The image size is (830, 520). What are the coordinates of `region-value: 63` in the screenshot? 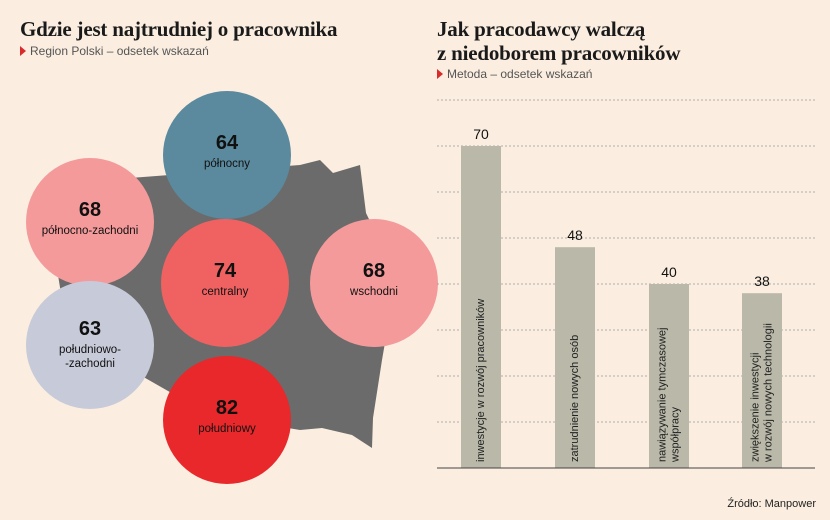 It's located at (90, 329).